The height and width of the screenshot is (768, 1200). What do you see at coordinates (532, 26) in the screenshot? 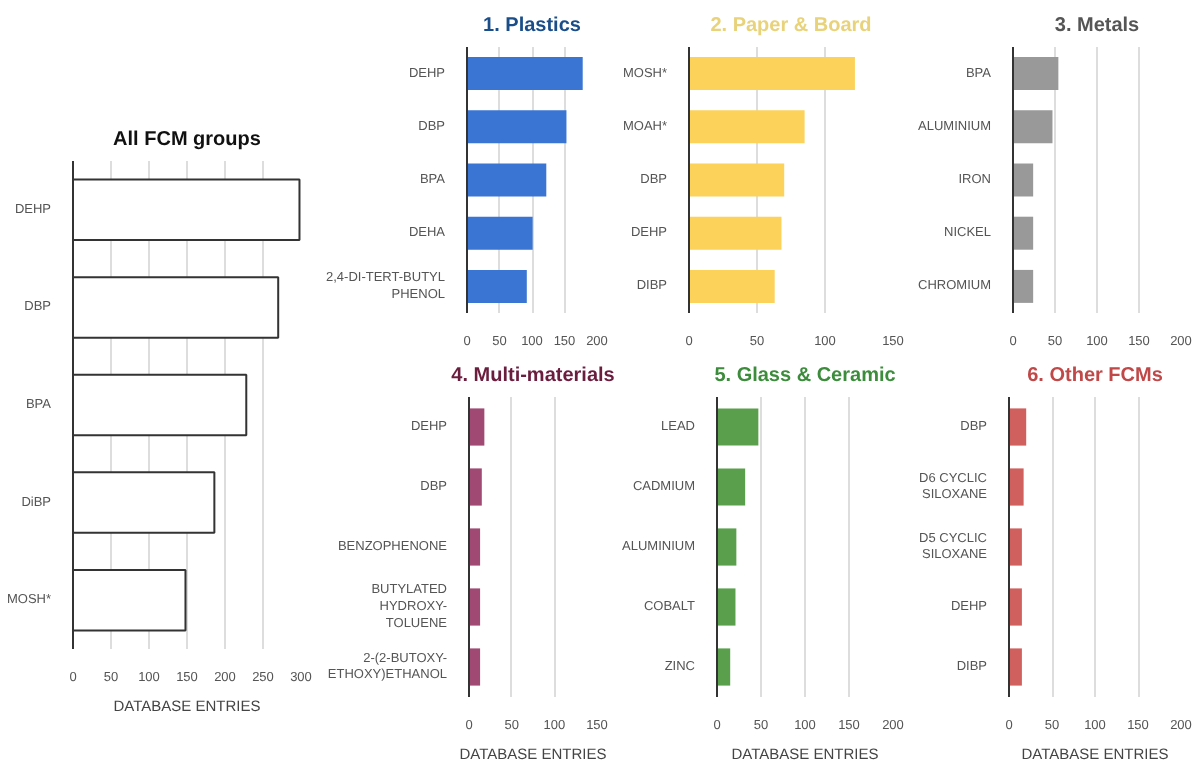
I see `chart-title: 1. Plastics` at bounding box center [532, 26].